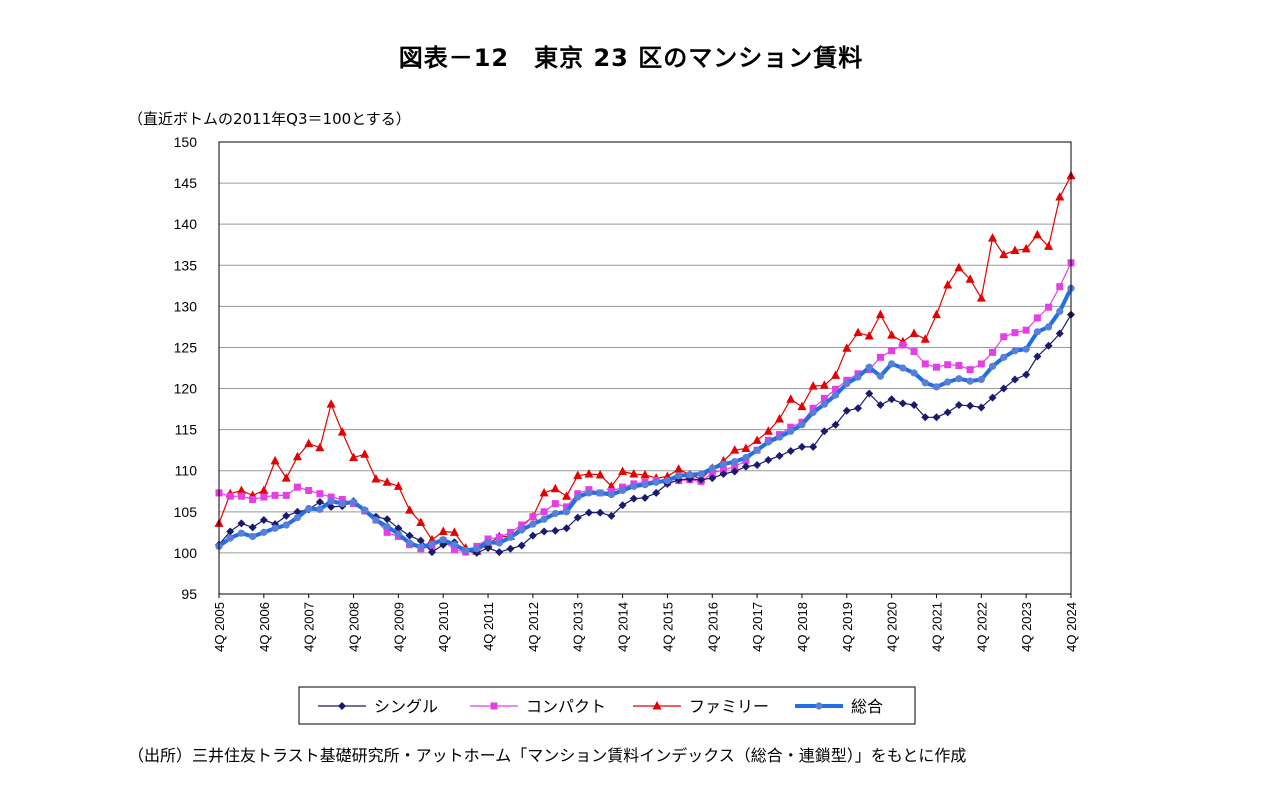  What do you see at coordinates (186, 368) in the screenshot?
I see `y-tick-labels: 95 100 105 110 115 120 125 130 135 140 145 150` at bounding box center [186, 368].